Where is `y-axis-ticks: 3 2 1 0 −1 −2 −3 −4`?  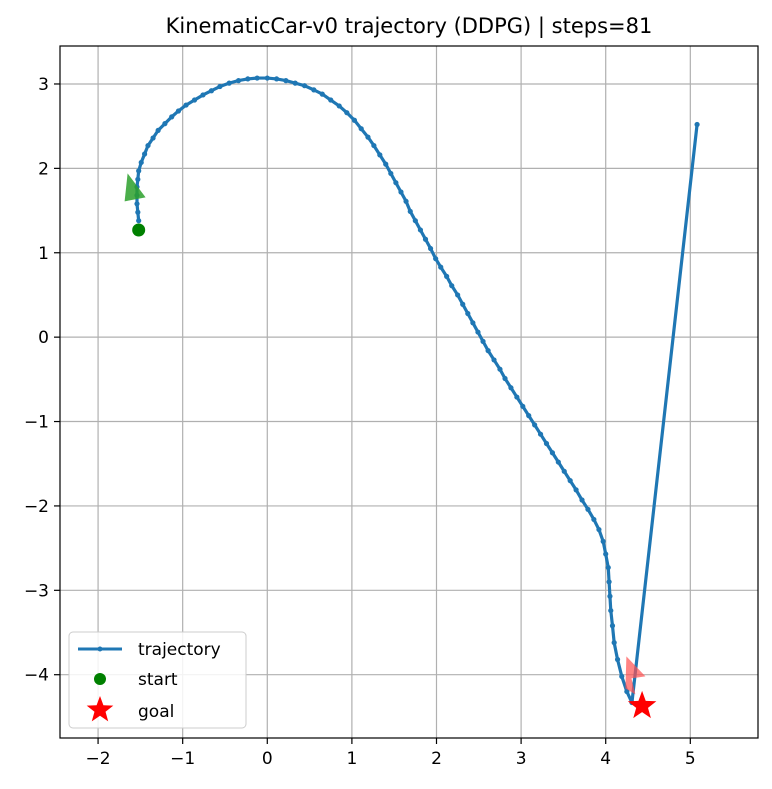 y-axis-ticks: 3 2 1 0 −1 −2 −3 −4 is located at coordinates (42, 380).